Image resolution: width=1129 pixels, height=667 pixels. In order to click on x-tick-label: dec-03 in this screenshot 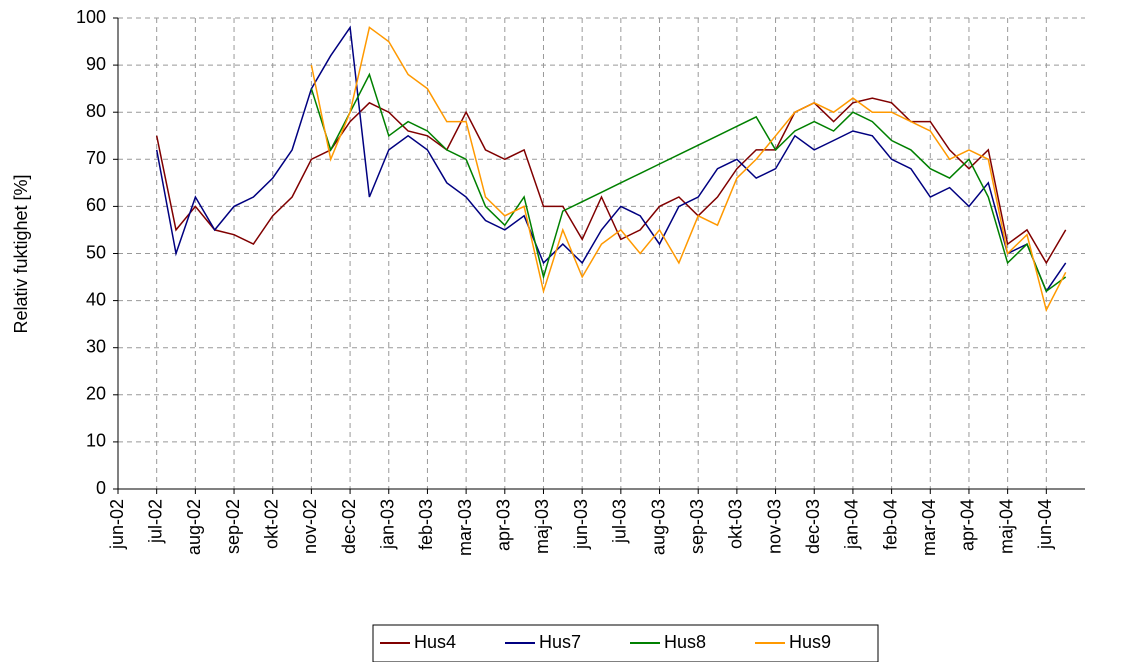, I will do `click(813, 526)`.